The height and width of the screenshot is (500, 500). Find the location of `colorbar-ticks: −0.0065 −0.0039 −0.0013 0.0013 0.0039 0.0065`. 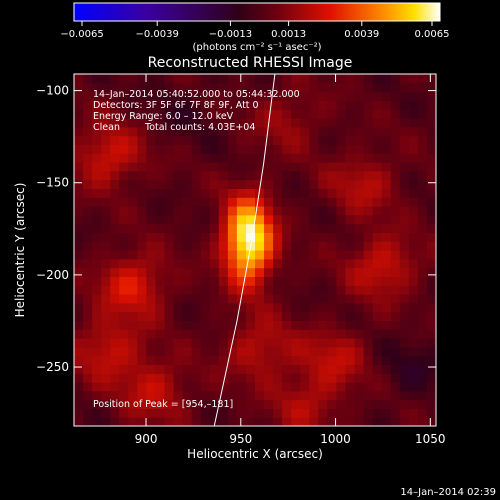

colorbar-ticks: −0.0065 −0.0039 −0.0013 0.0013 0.0039 0.0065 is located at coordinates (255, 30).